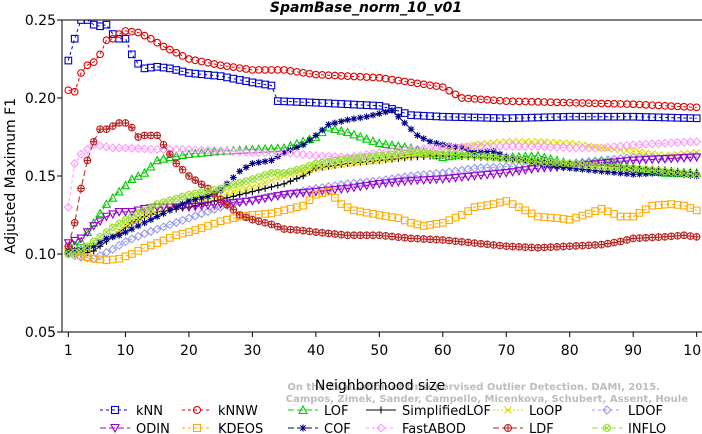  What do you see at coordinates (11, 176) in the screenshot?
I see `y-axis-label: Adjusted Maximum F1` at bounding box center [11, 176].